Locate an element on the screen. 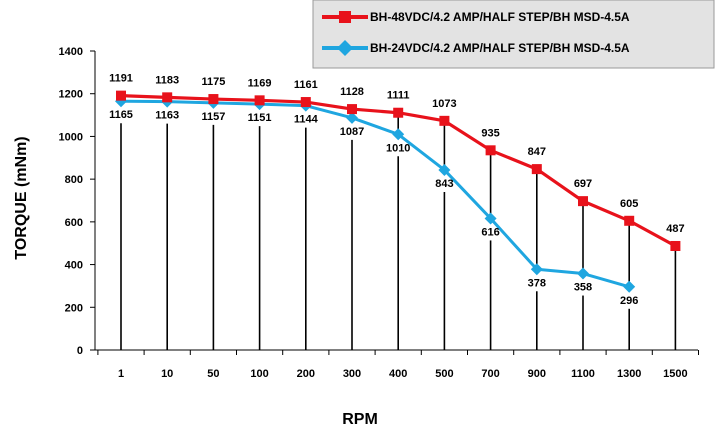  data-label: 1169 is located at coordinates (260, 83).